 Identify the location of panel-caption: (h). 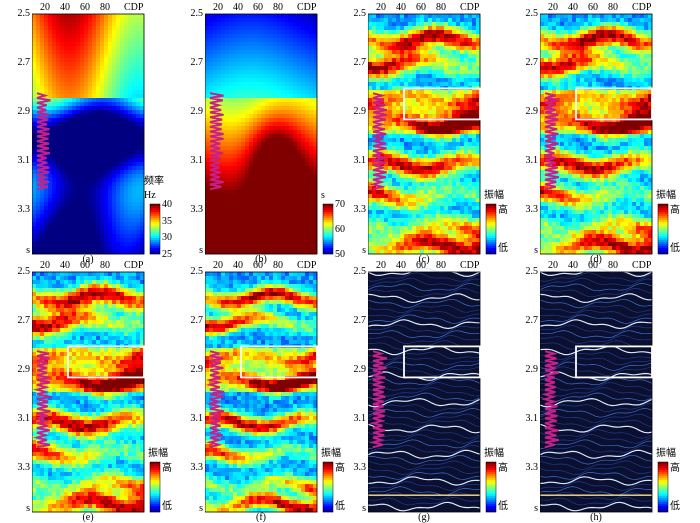
(596, 517).